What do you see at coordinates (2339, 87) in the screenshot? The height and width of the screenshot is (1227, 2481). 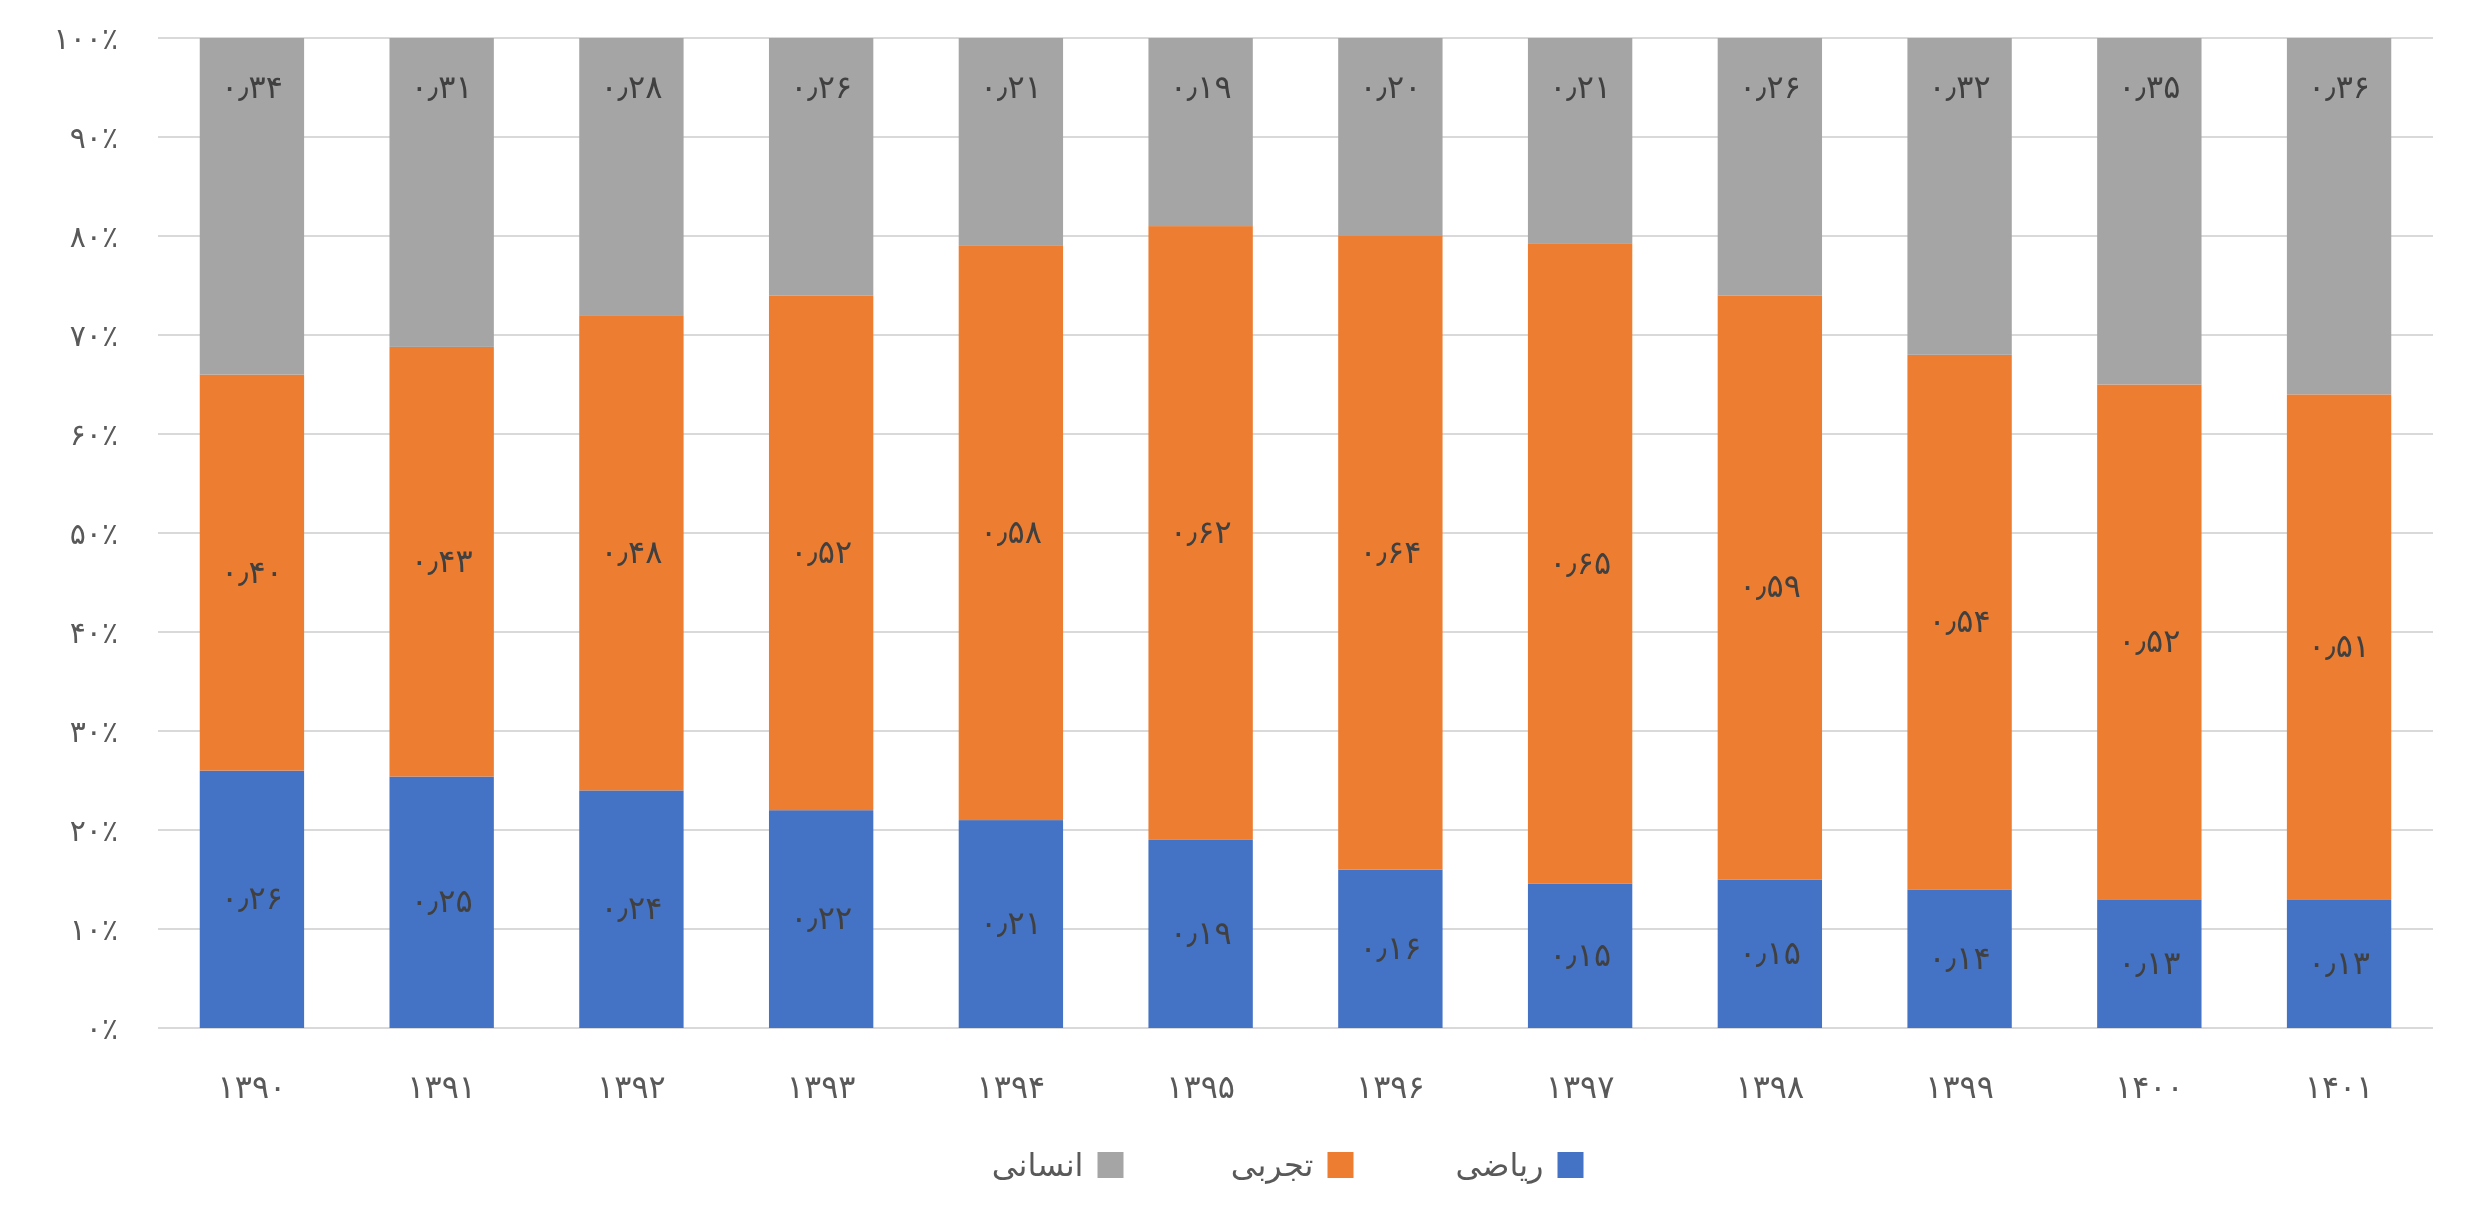 I see `data-label: ۰٫۳۶` at bounding box center [2339, 87].